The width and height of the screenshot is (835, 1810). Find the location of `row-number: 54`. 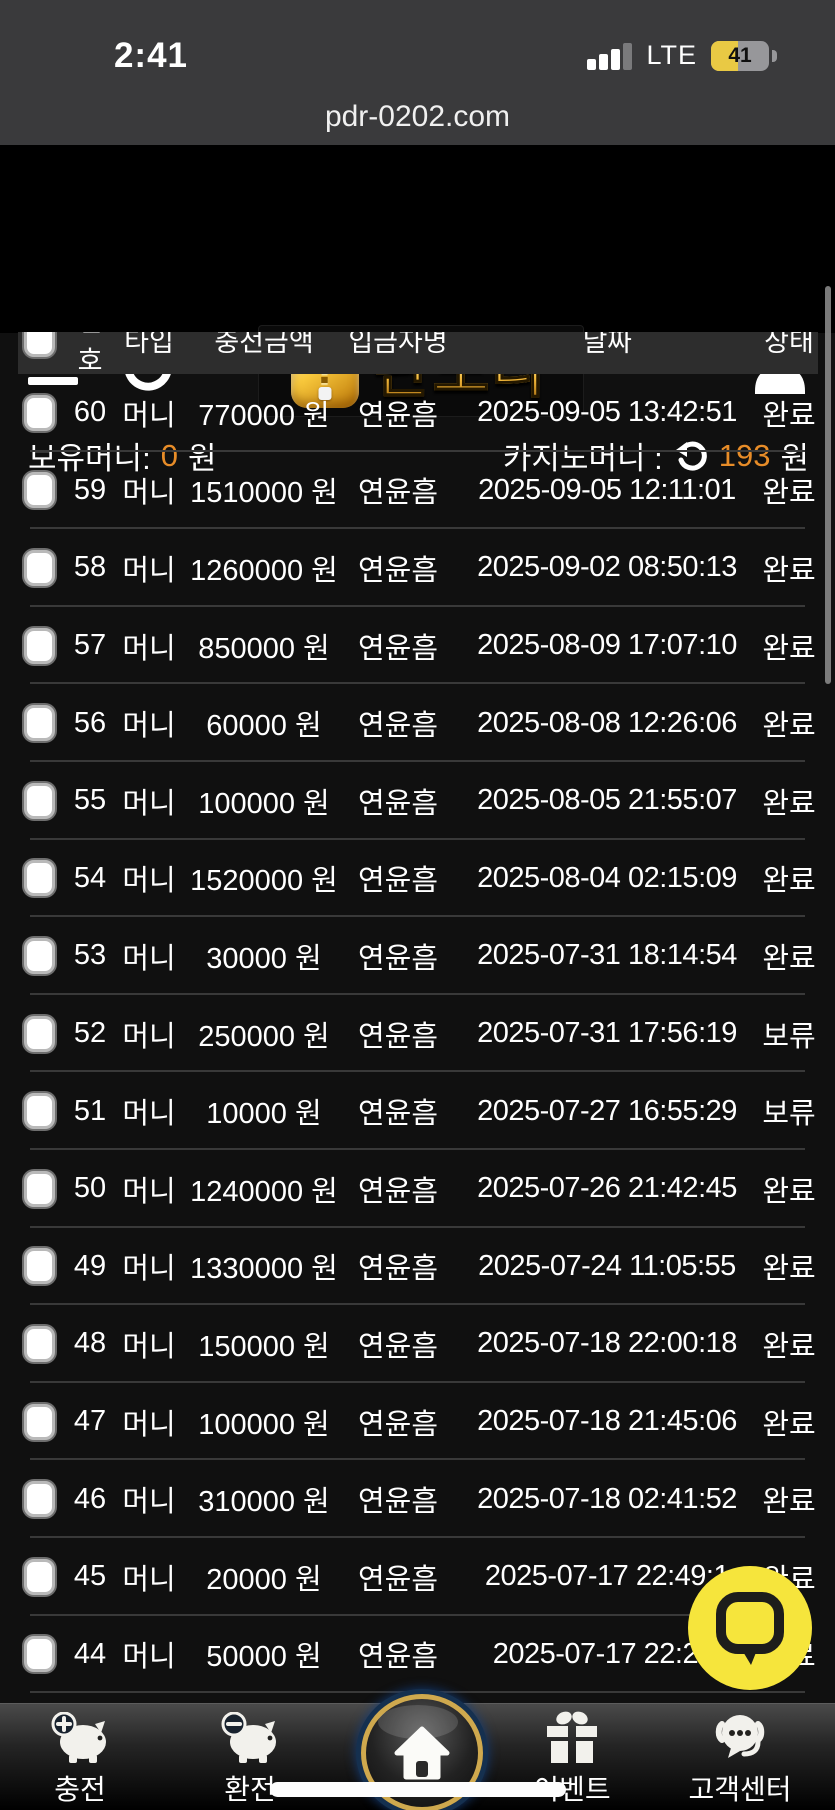

row-number: 54 is located at coordinates (90, 877).